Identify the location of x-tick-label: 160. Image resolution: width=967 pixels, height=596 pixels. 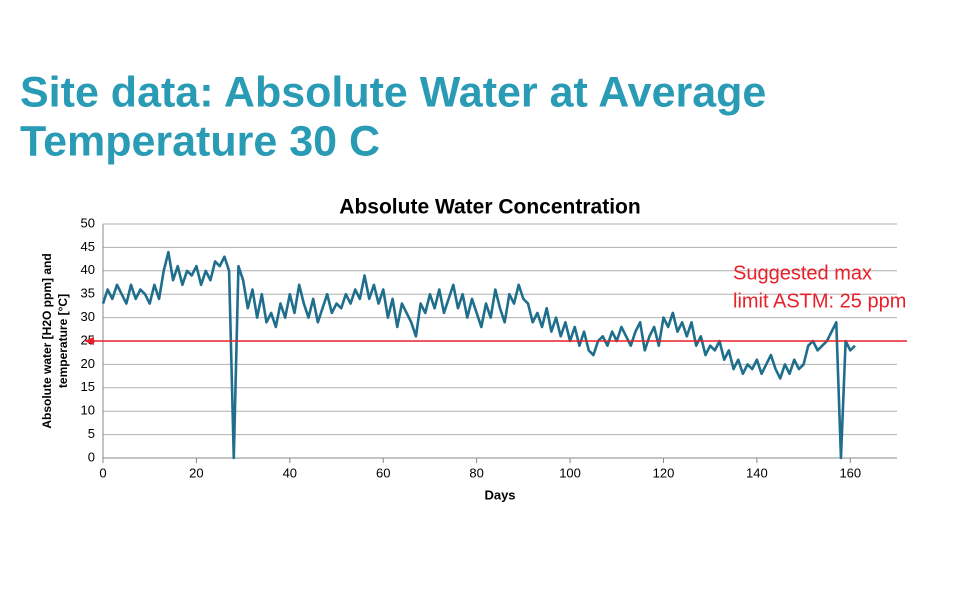
(850, 472).